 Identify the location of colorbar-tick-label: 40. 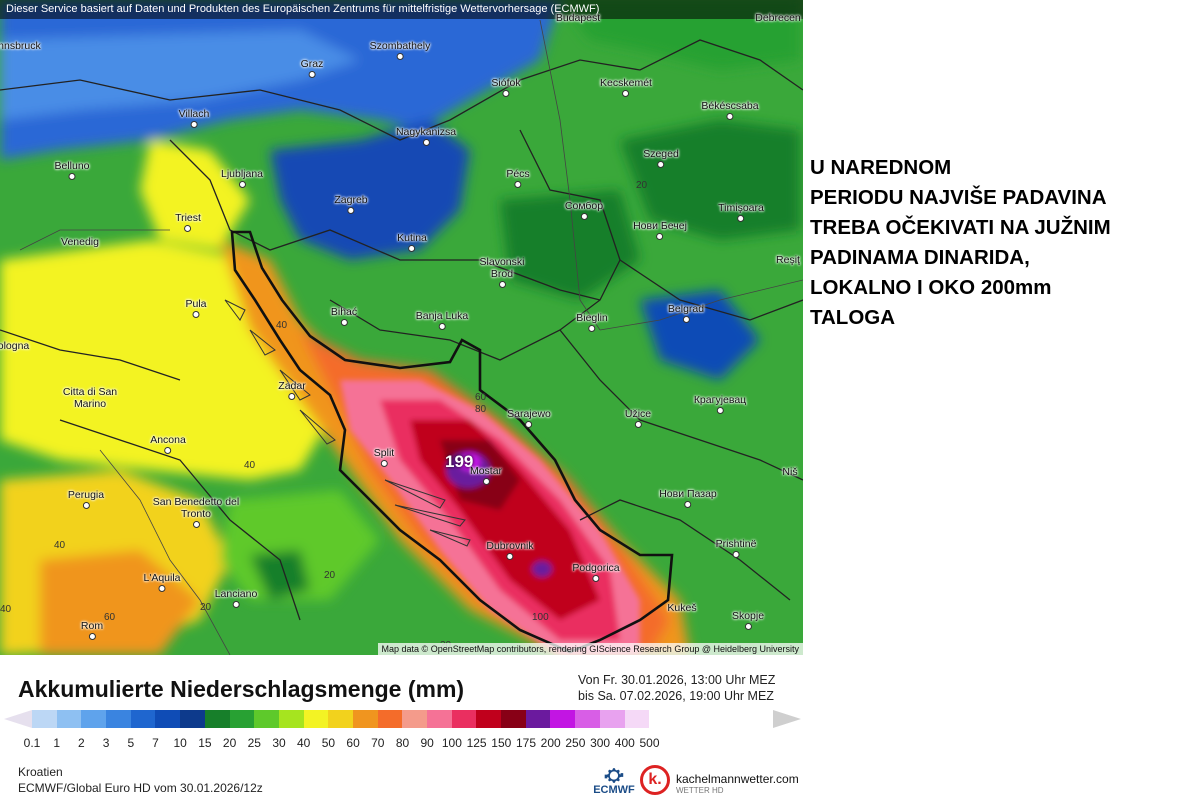
(304, 743).